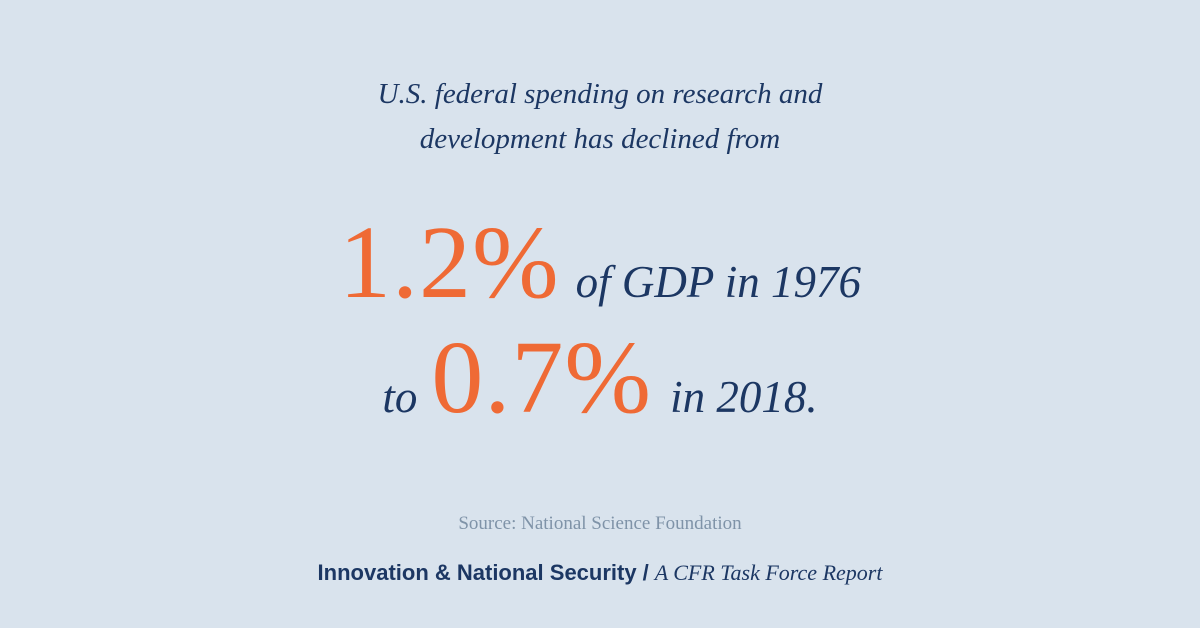  I want to click on stat-prefix-2018: to, so click(400, 397).